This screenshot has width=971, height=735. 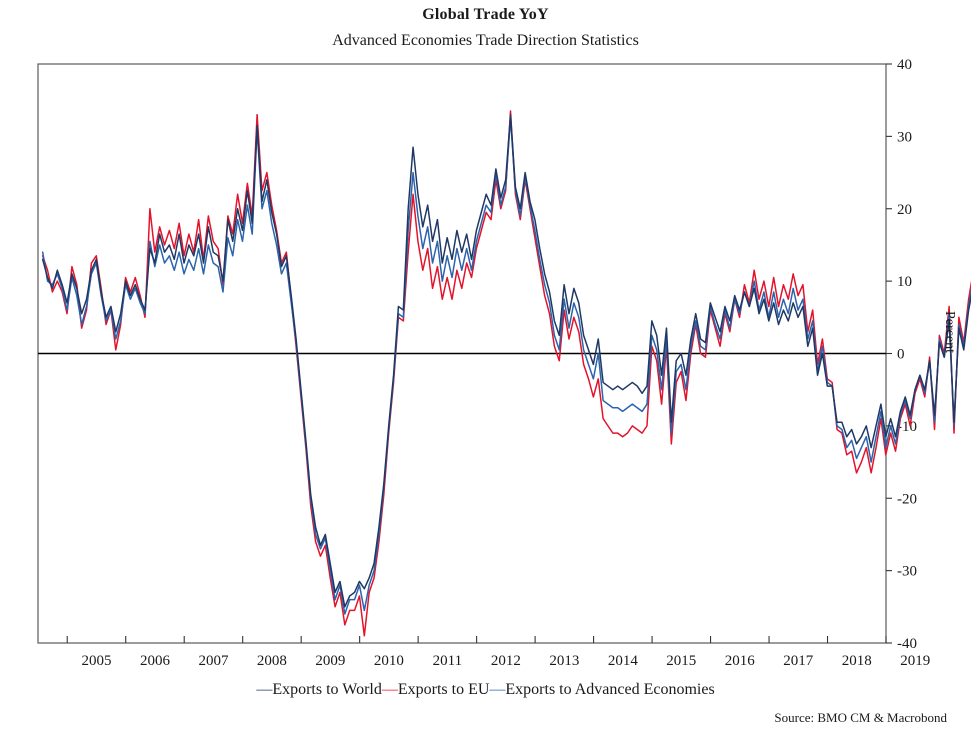 I want to click on x-axis-tick-label: 2018, so click(x=857, y=661).